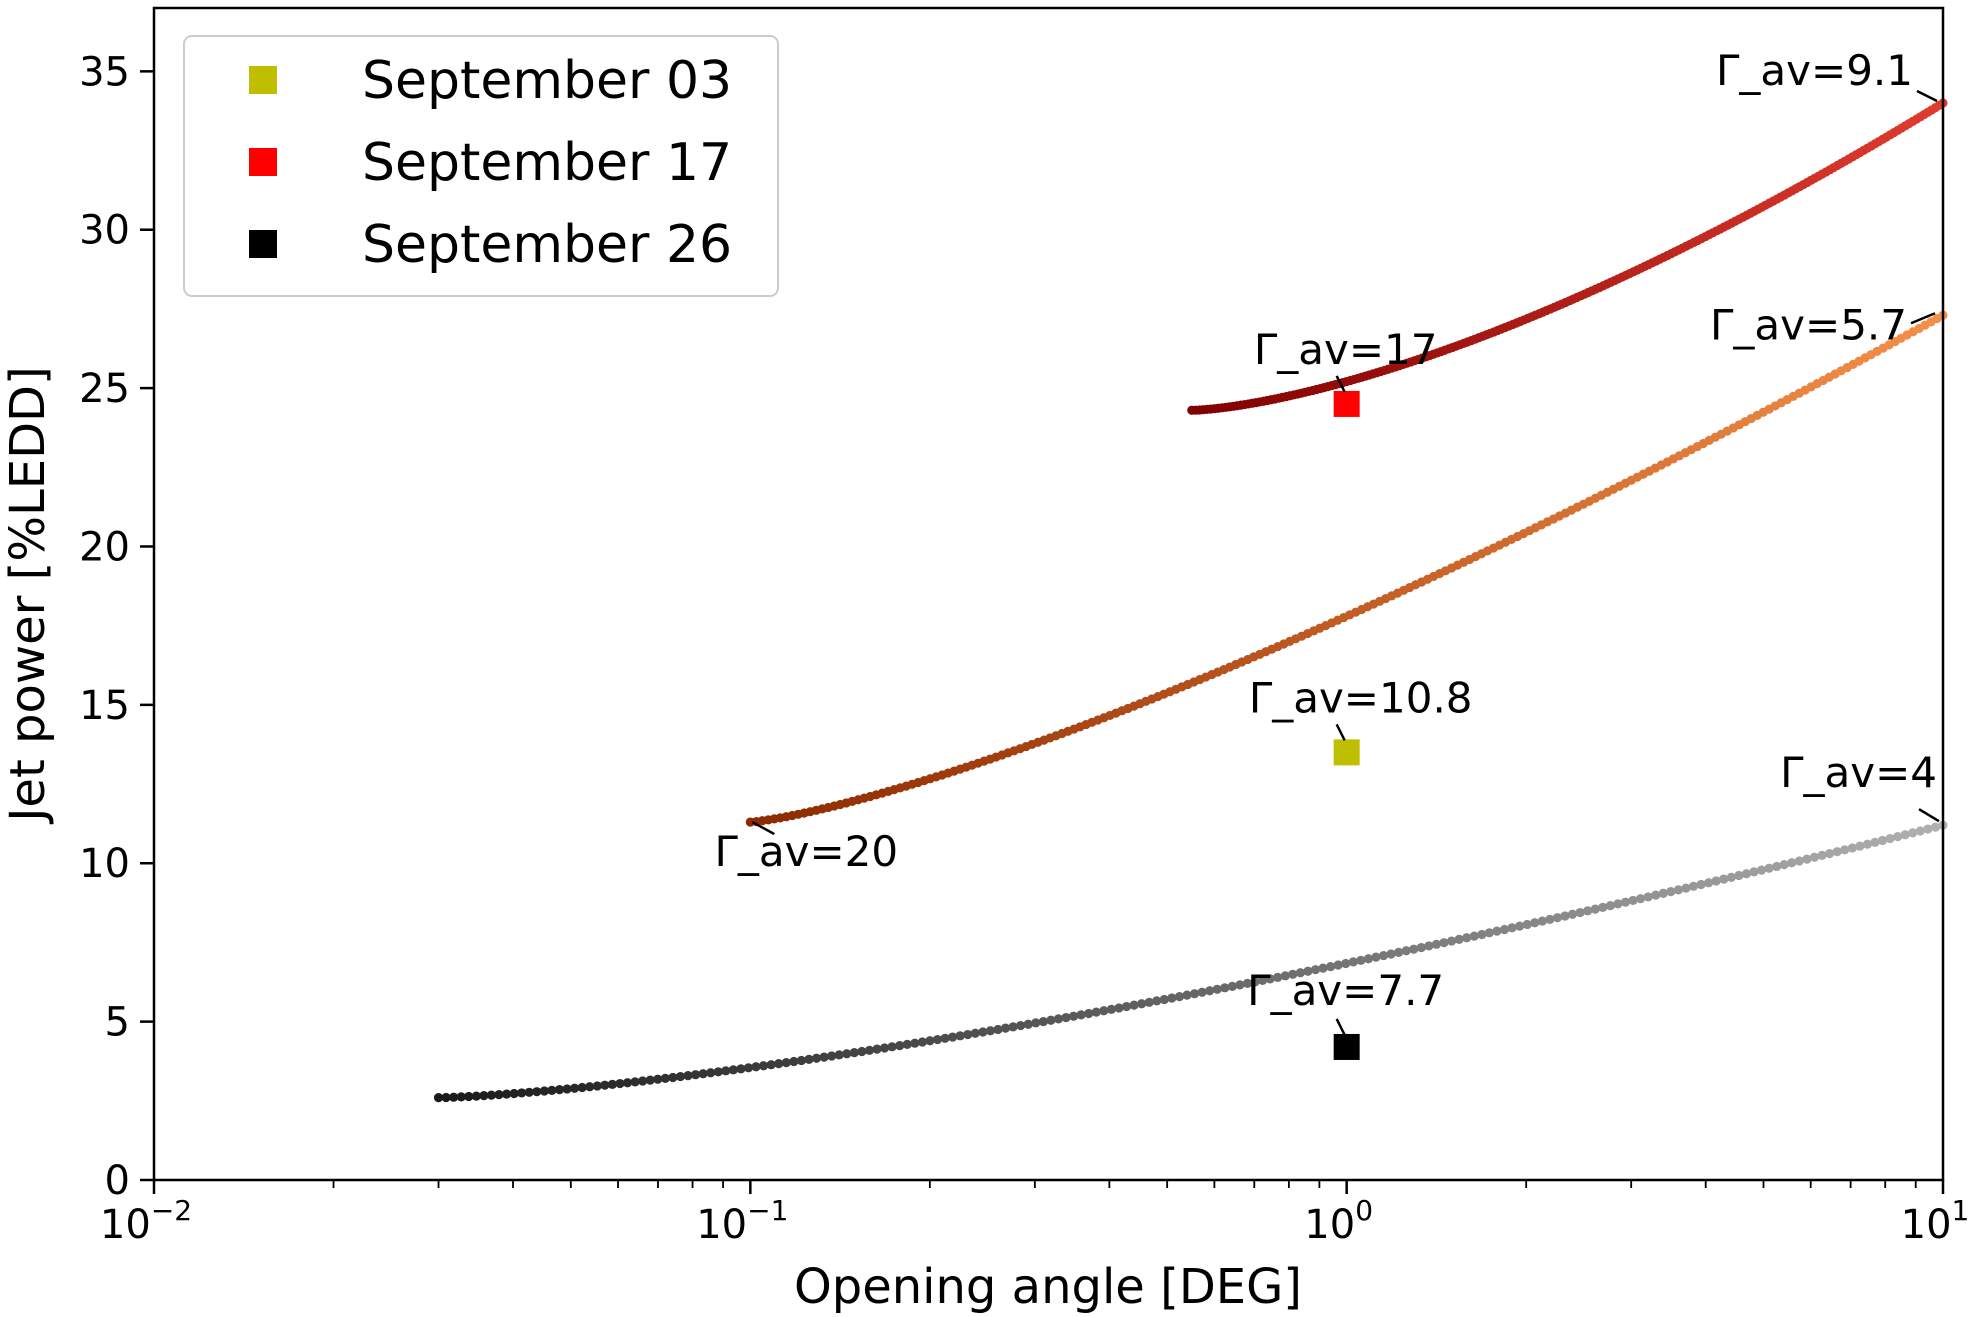 The image size is (1987, 1317). What do you see at coordinates (263, 244) in the screenshot?
I see `legend-swatch` at bounding box center [263, 244].